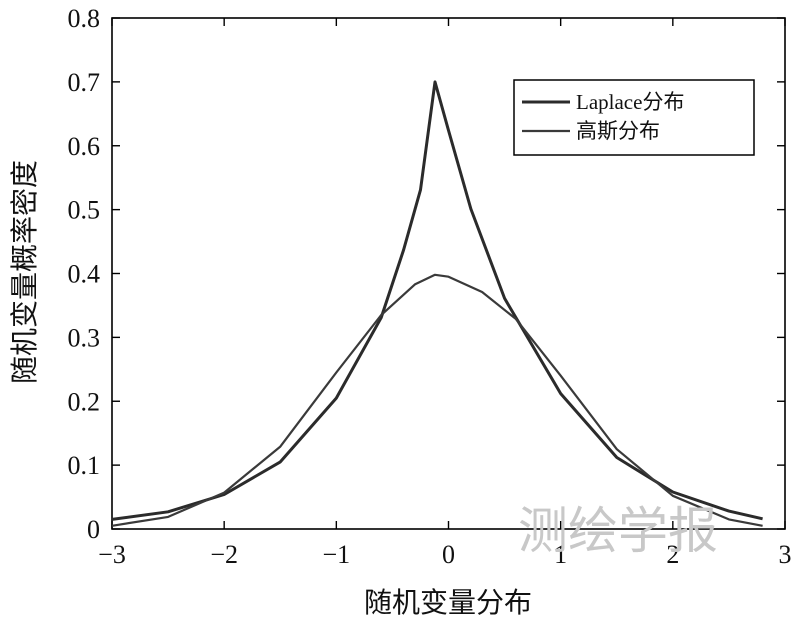  Describe the element at coordinates (560, 554) in the screenshot. I see `x-tick-label: 1` at that location.